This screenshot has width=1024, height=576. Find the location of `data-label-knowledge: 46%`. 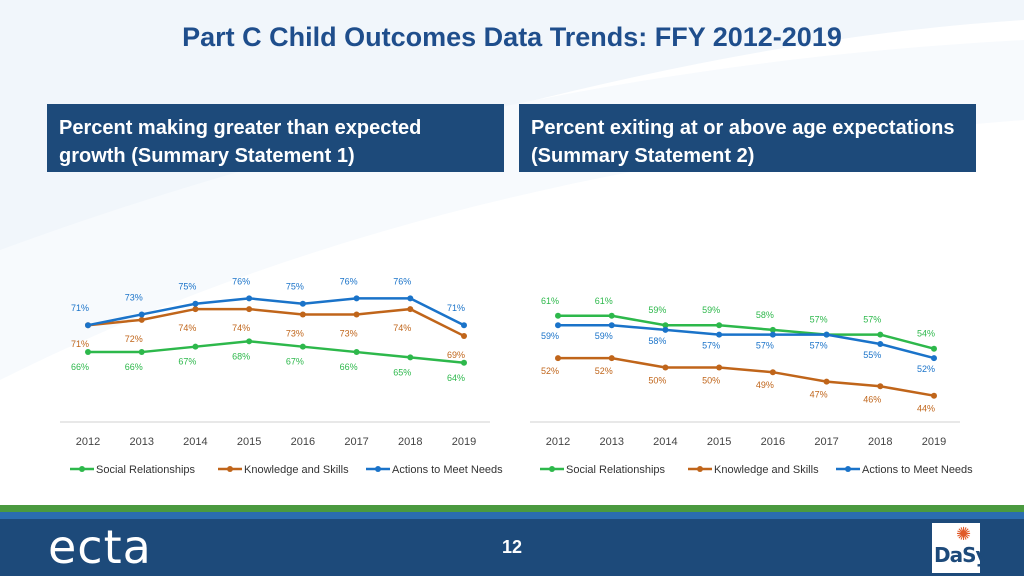

data-label-knowledge: 46% is located at coordinates (872, 399).